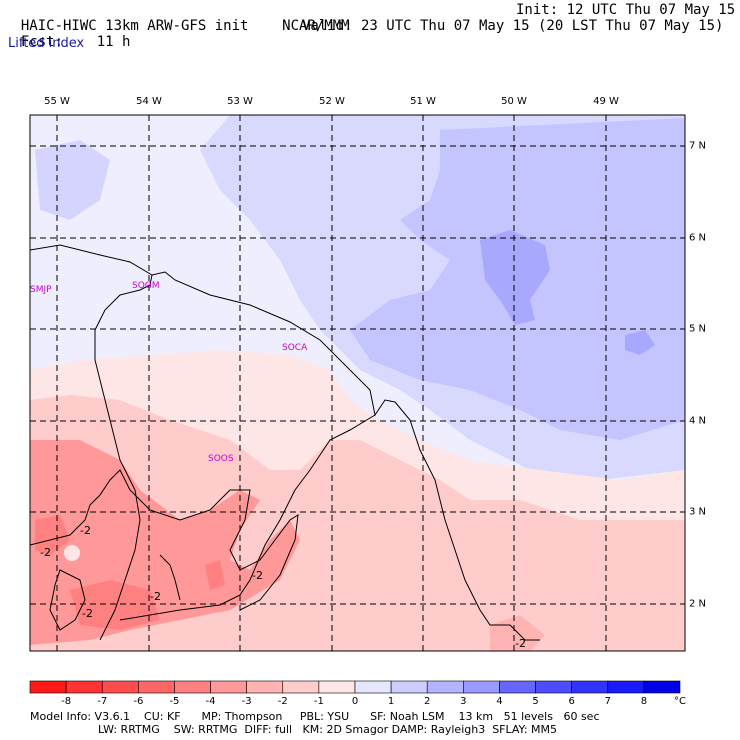 The width and height of the screenshot is (740, 740). What do you see at coordinates (155, 596) in the screenshot?
I see `contour-label-4: -2` at bounding box center [155, 596].